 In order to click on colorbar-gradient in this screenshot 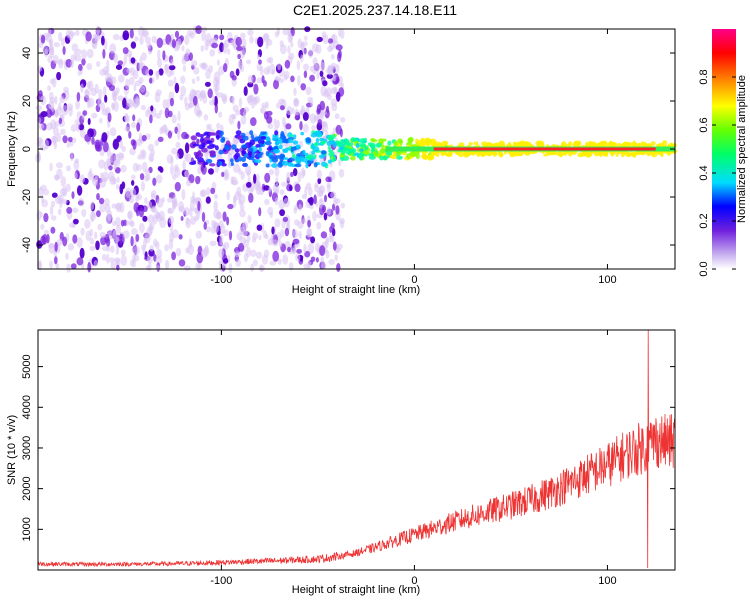, I will do `click(724, 149)`.